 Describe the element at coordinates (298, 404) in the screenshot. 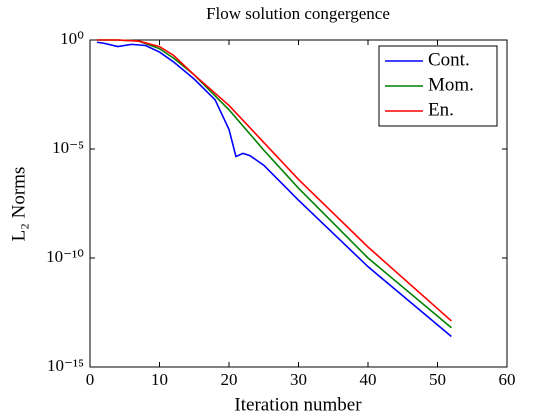

I see `x-axis-label: Iteration number` at that location.